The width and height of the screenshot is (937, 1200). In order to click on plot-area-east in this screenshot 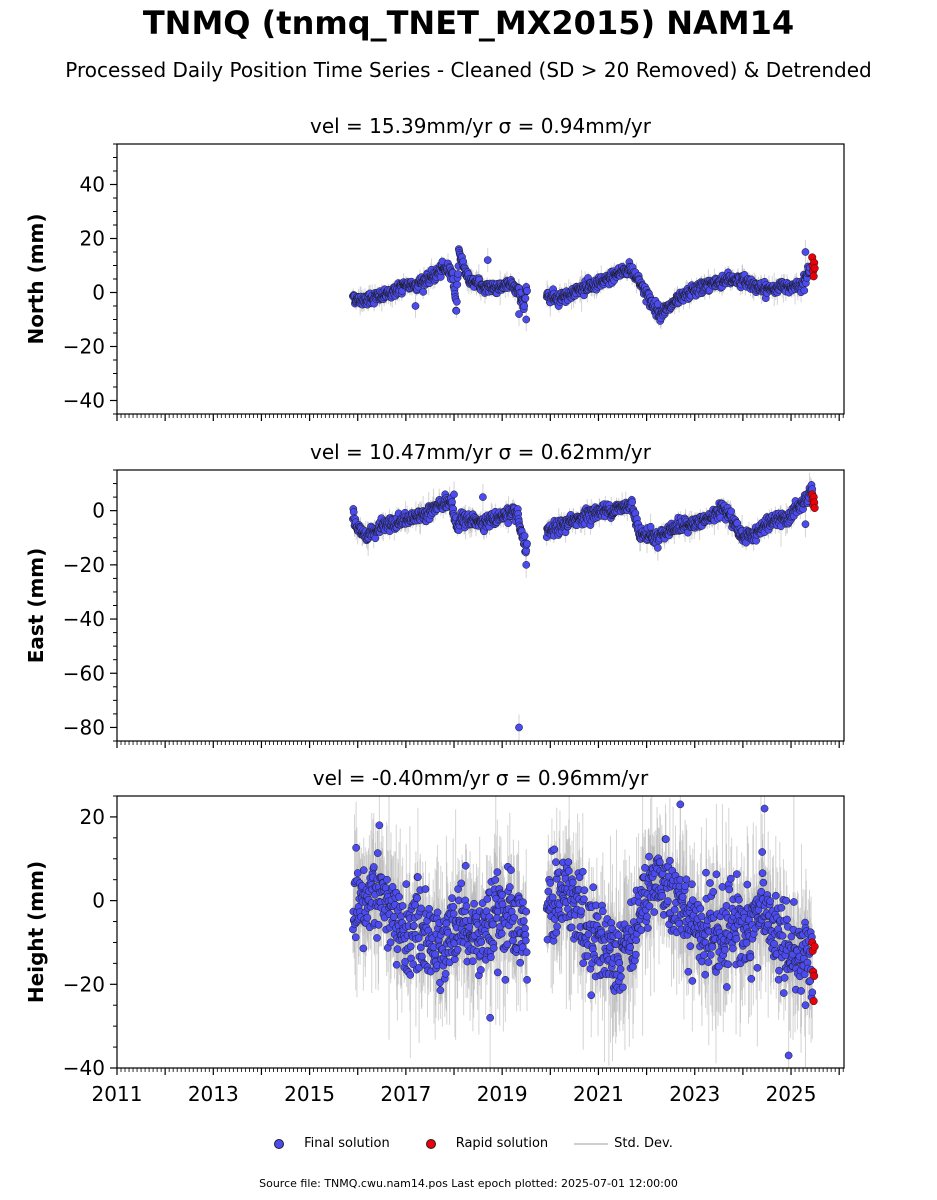, I will do `click(584, 606)`.